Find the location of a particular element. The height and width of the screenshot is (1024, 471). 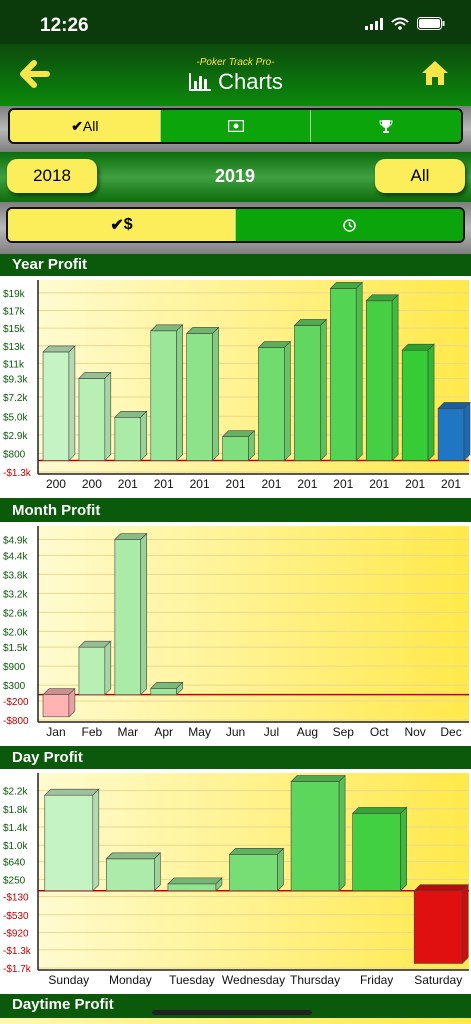

month-profit-header: Month Profit is located at coordinates (235, 511).